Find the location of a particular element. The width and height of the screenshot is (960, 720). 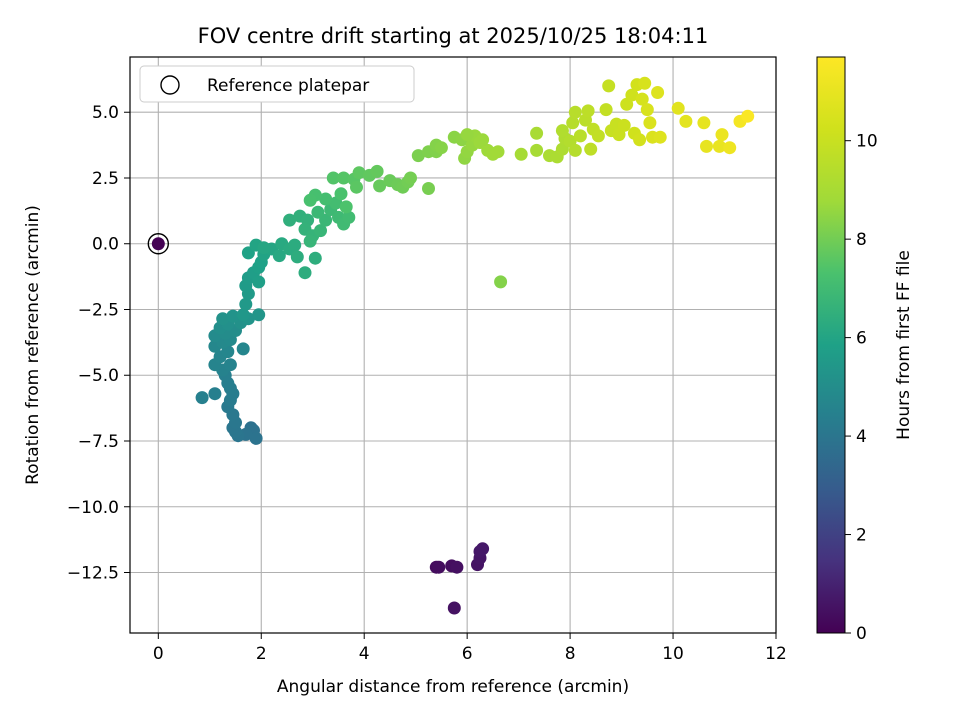

colorbar: 0 2 4 6 8 10 Hours from first FF file is located at coordinates (865, 350).